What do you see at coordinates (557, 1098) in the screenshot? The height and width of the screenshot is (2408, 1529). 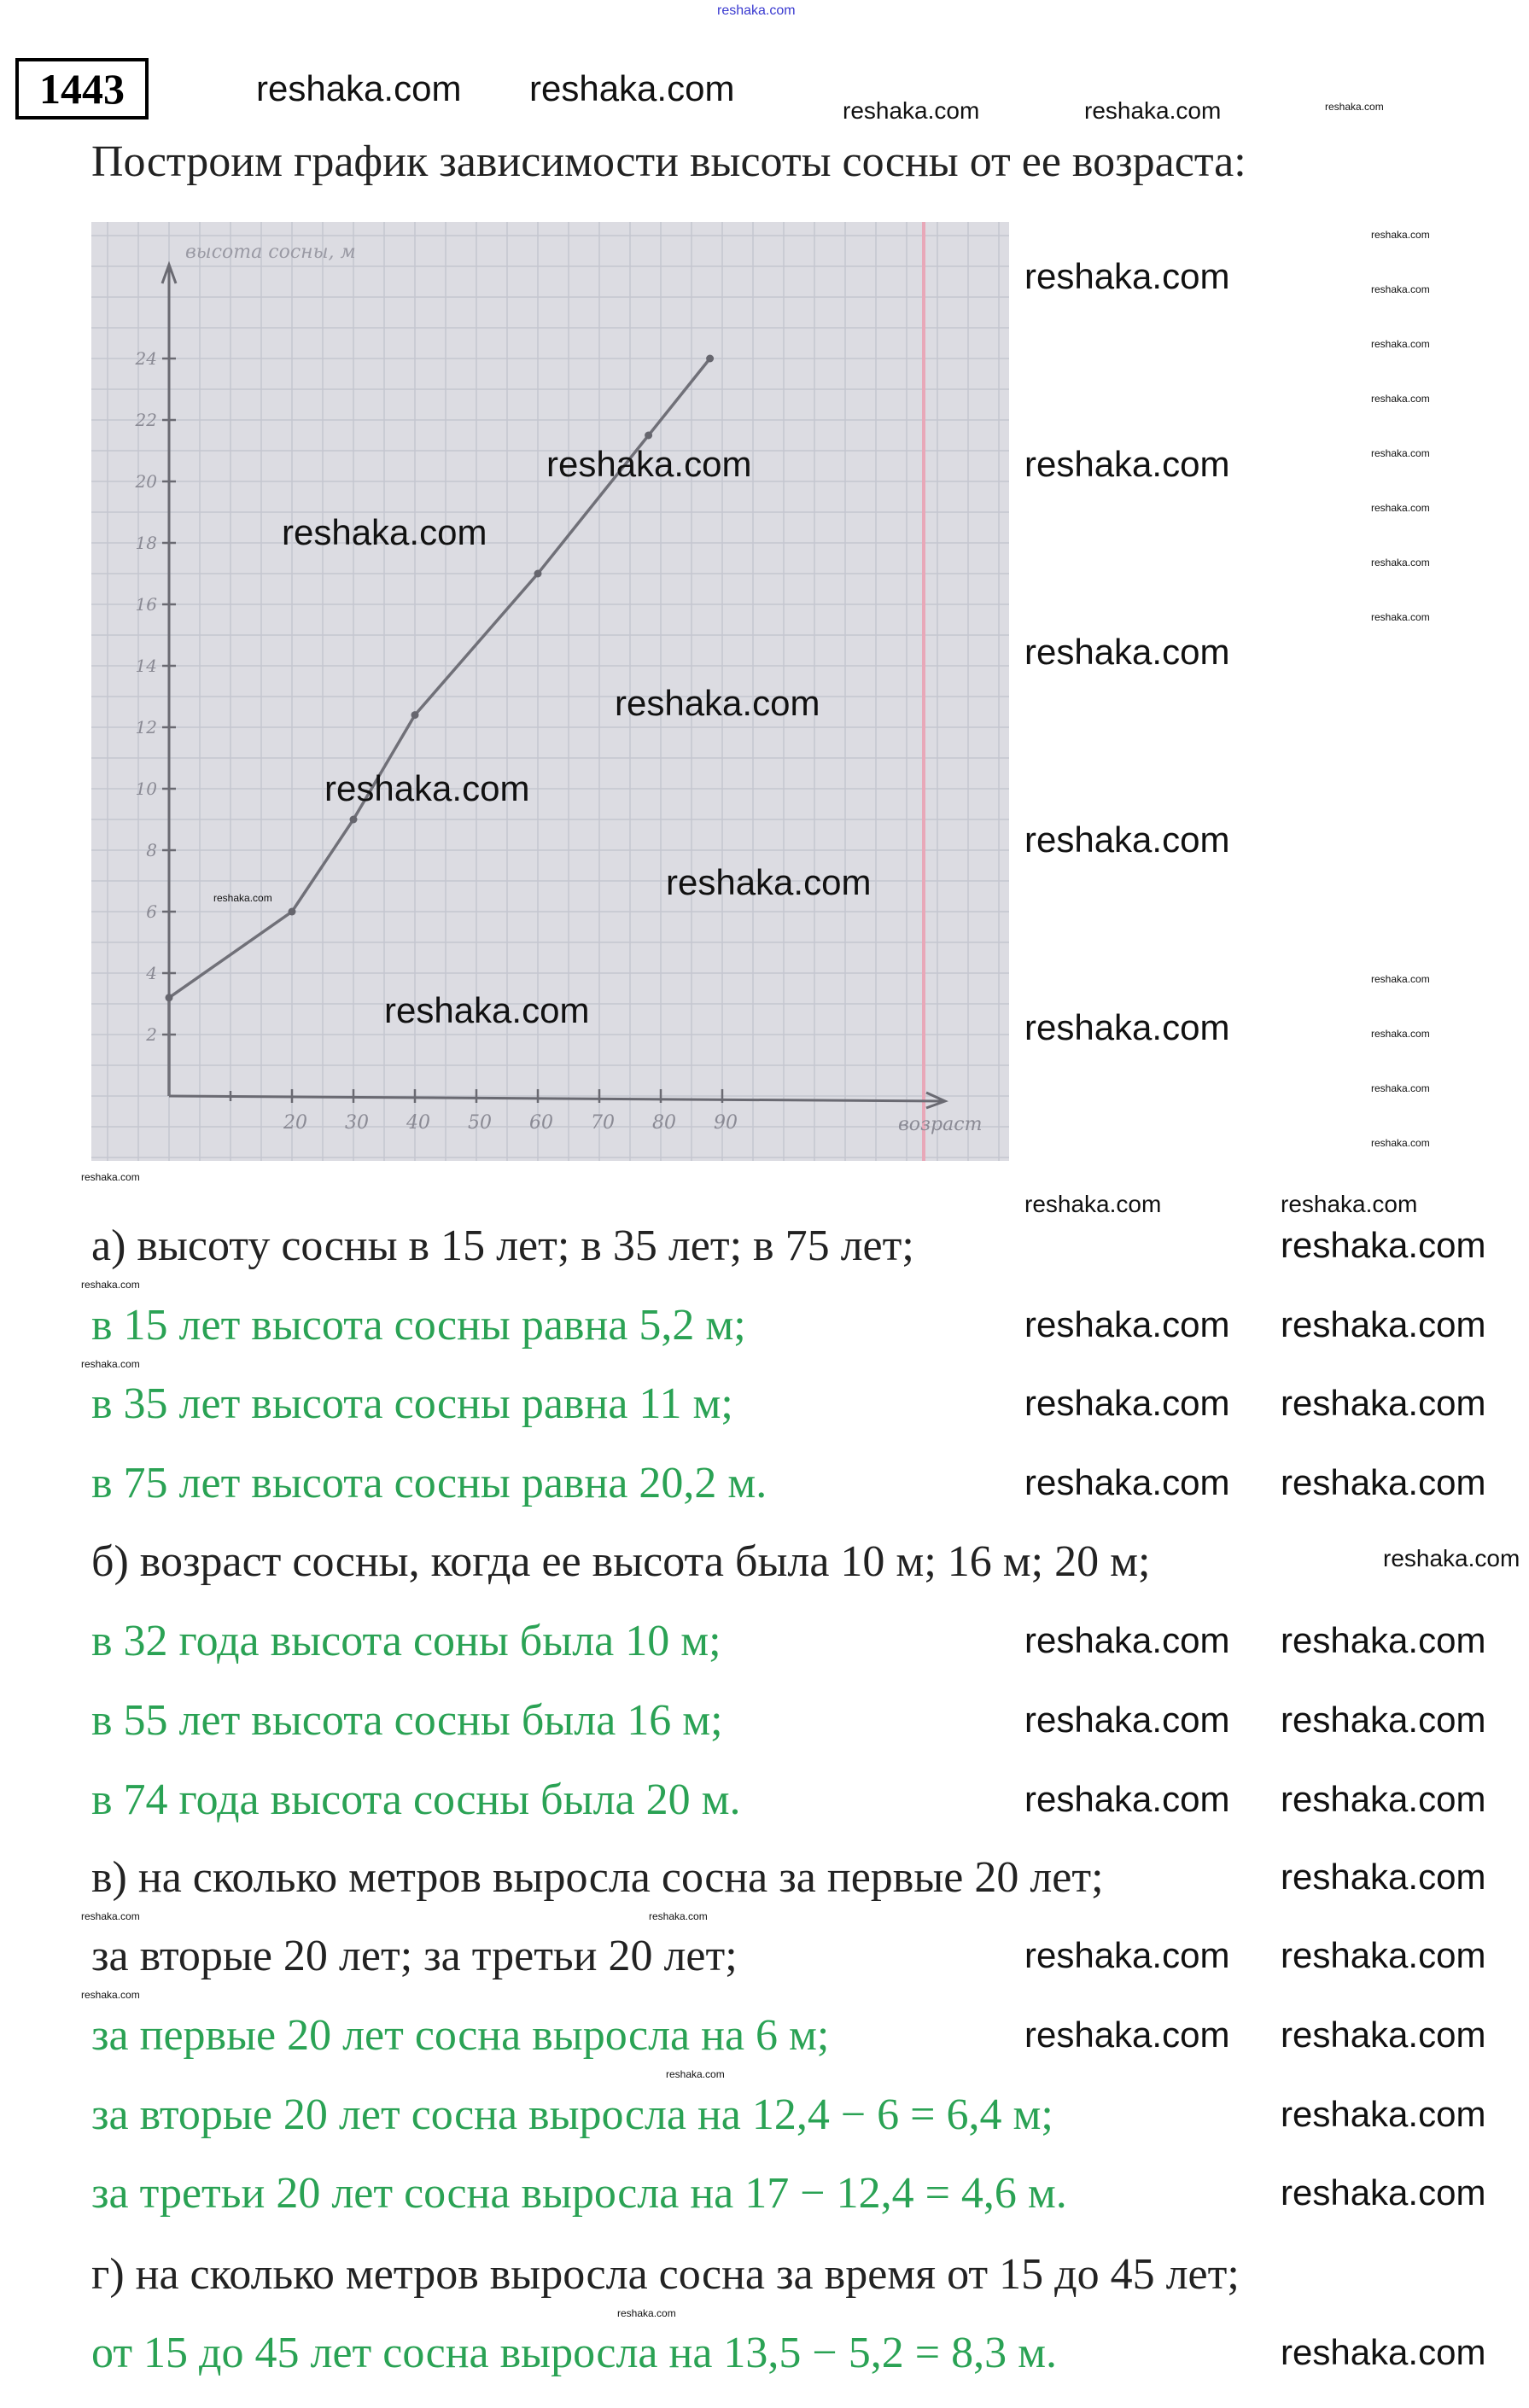 I see `x-axis` at bounding box center [557, 1098].